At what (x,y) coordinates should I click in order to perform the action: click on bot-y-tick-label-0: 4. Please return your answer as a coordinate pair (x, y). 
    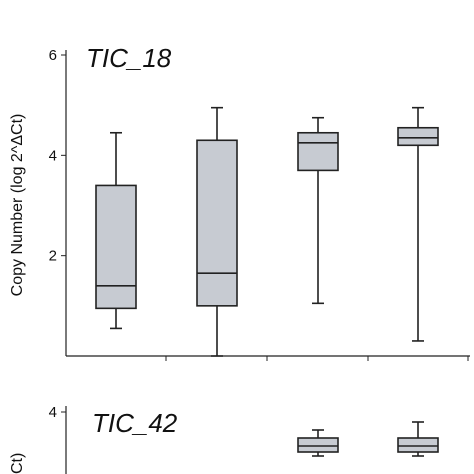
    Looking at the image, I should click on (53, 412).